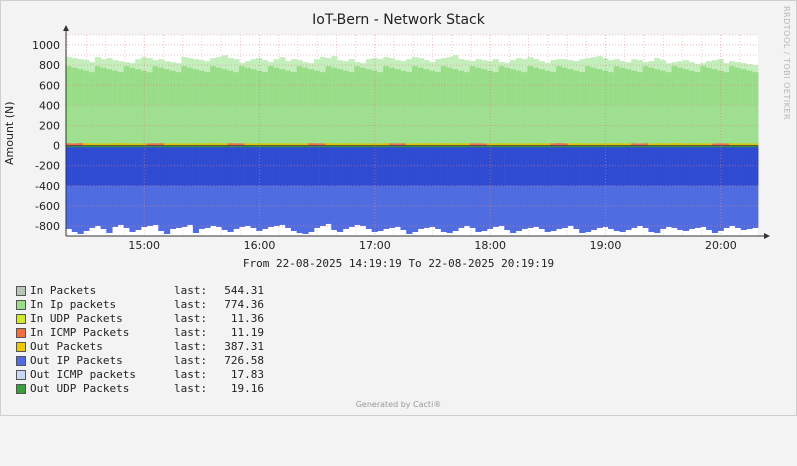  I want to click on x-tick-label: 19:00, so click(606, 245).